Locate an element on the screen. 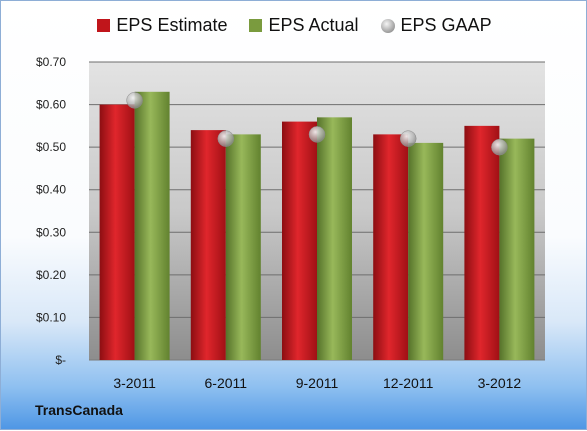 The width and height of the screenshot is (587, 431). company-name: TransCanada is located at coordinates (79, 410).